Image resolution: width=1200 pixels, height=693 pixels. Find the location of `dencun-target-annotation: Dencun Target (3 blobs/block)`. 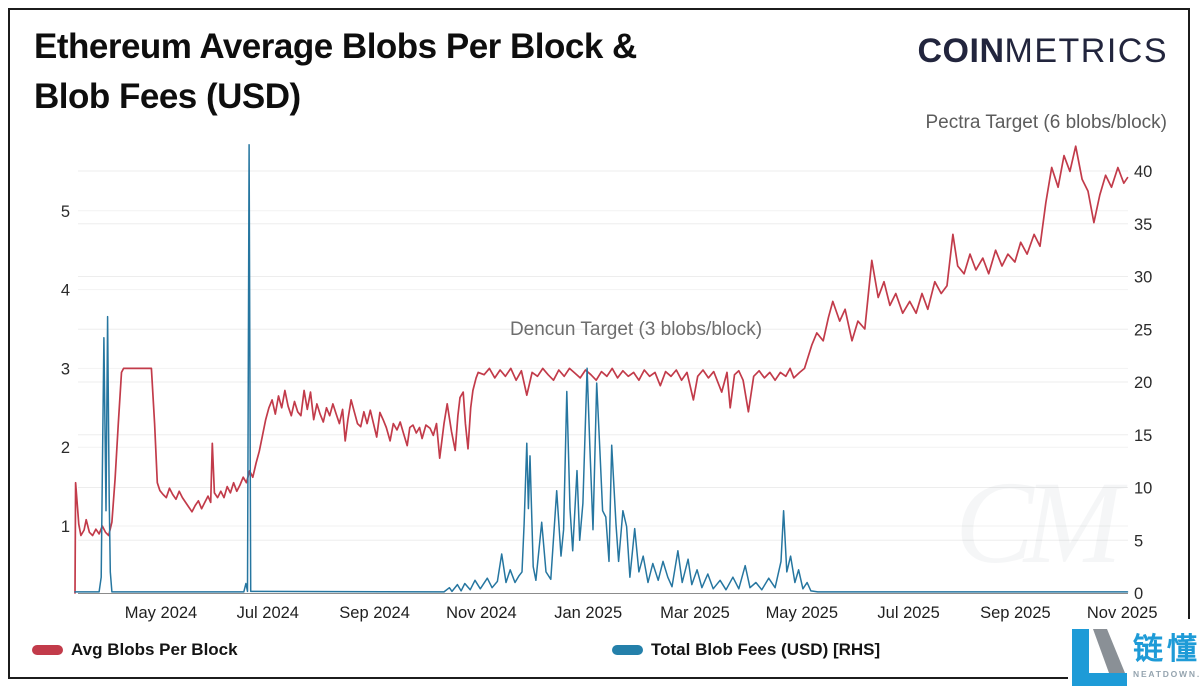

dencun-target-annotation: Dencun Target (3 blobs/block) is located at coordinates (636, 329).